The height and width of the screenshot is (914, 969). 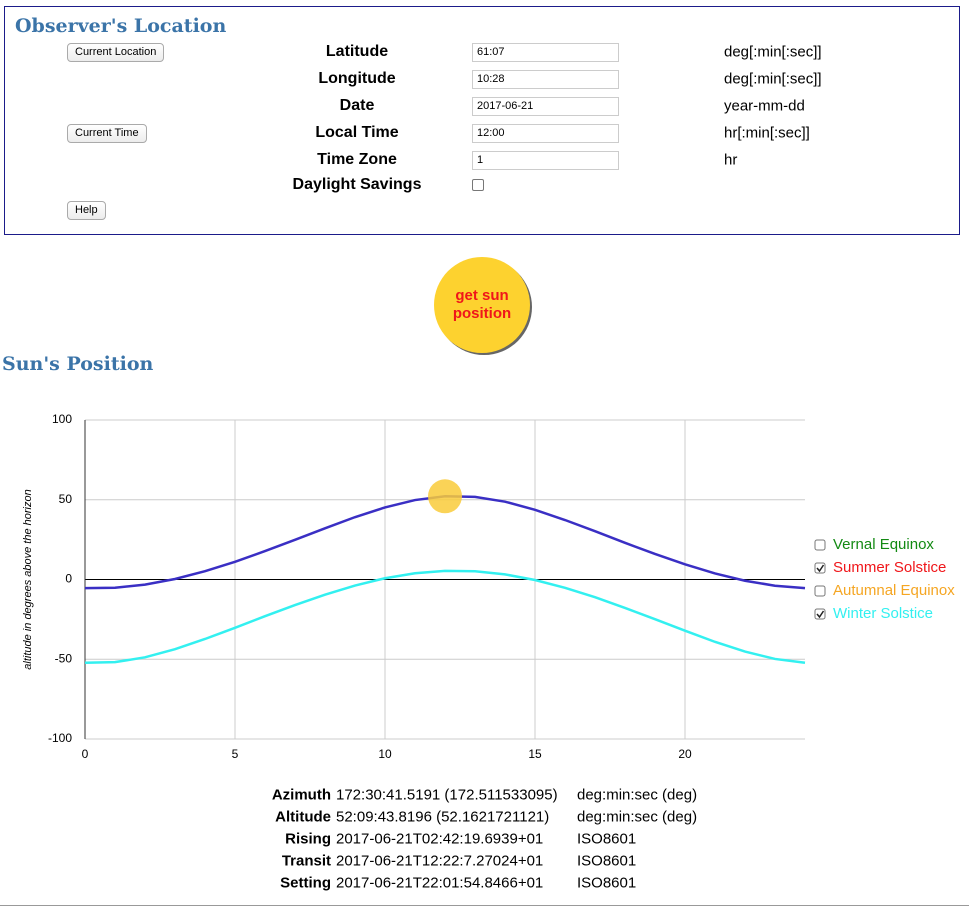 I want to click on sun-marker, so click(x=445, y=496).